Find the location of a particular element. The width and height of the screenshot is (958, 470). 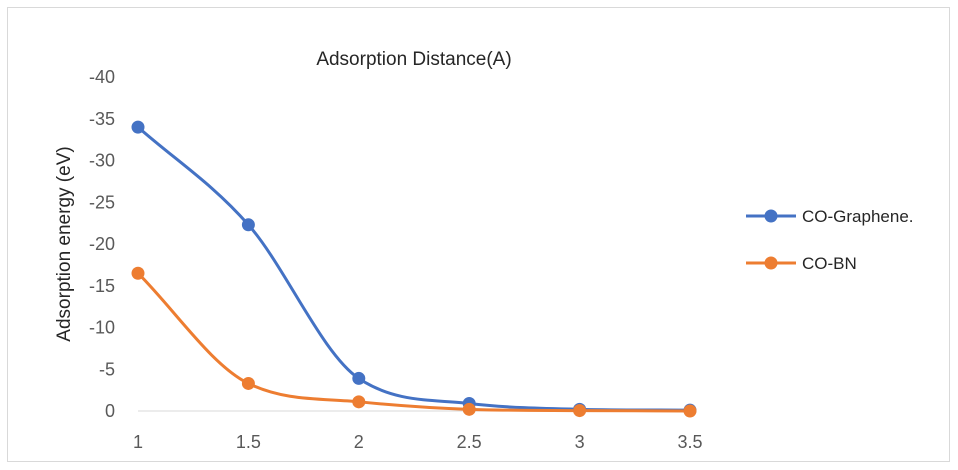

x-tick-label: 1 is located at coordinates (138, 442).